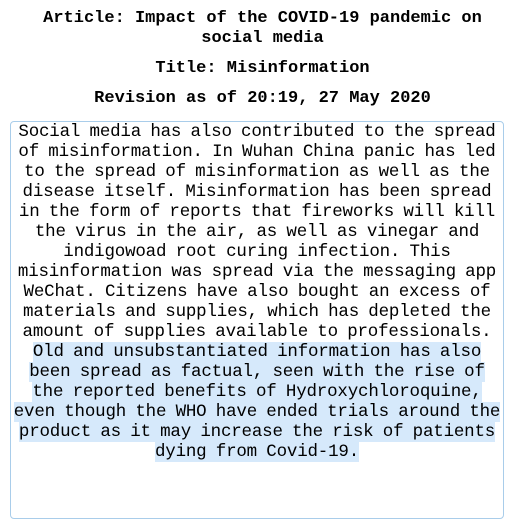 This screenshot has width=525, height=530. Describe the element at coordinates (262, 98) in the screenshot. I see `revision-timestamp: Revision as of 20:19, 27 May 2020` at that location.